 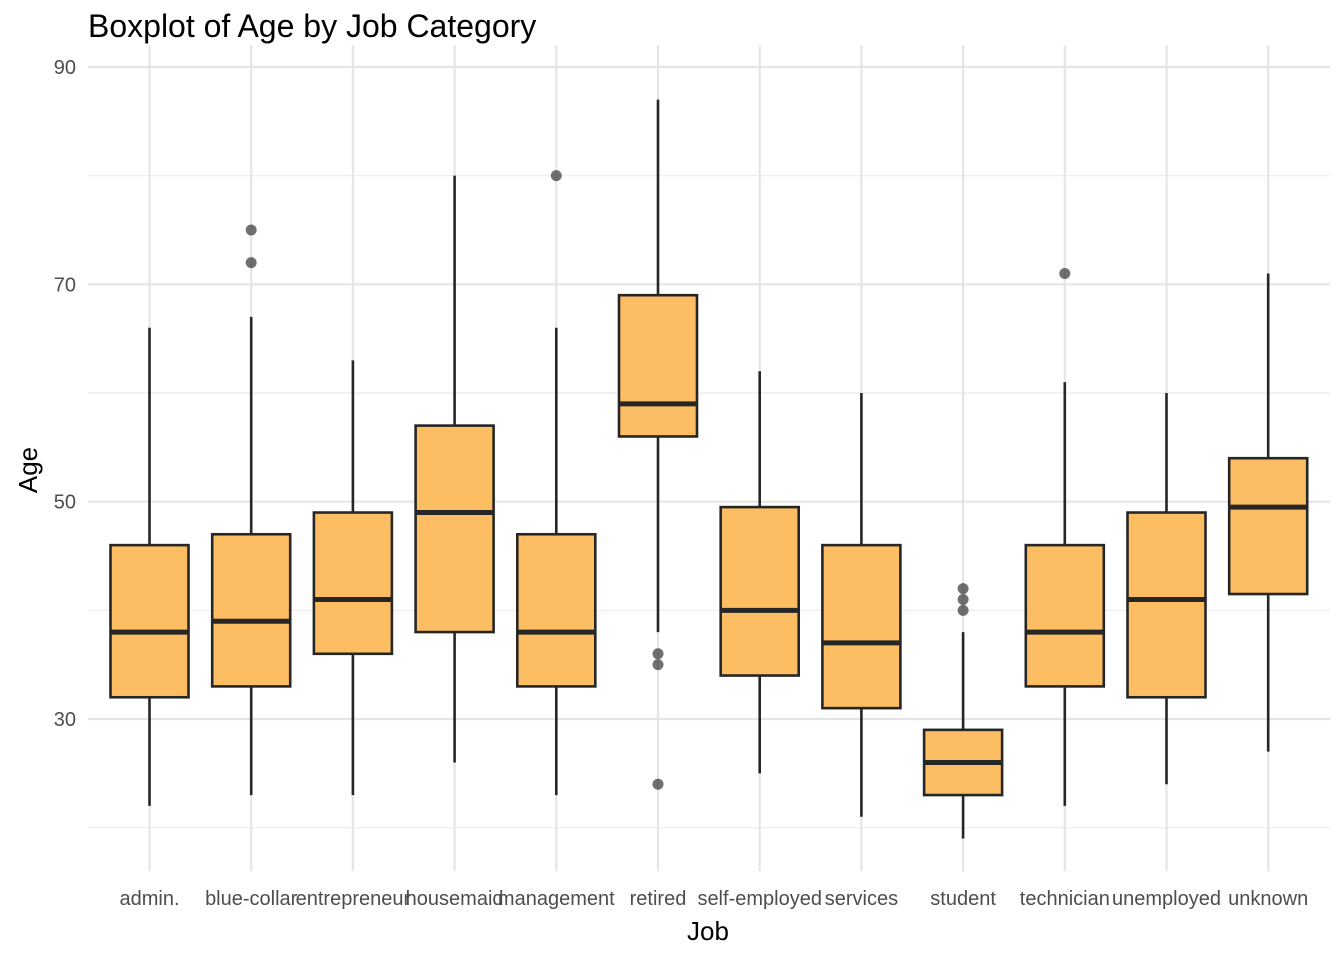 What do you see at coordinates (658, 899) in the screenshot?
I see `x-tick-label: retired` at bounding box center [658, 899].